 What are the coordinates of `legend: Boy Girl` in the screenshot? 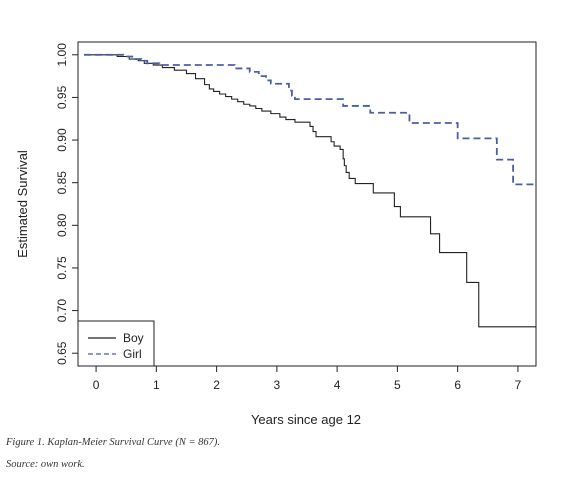 It's located at (116, 343).